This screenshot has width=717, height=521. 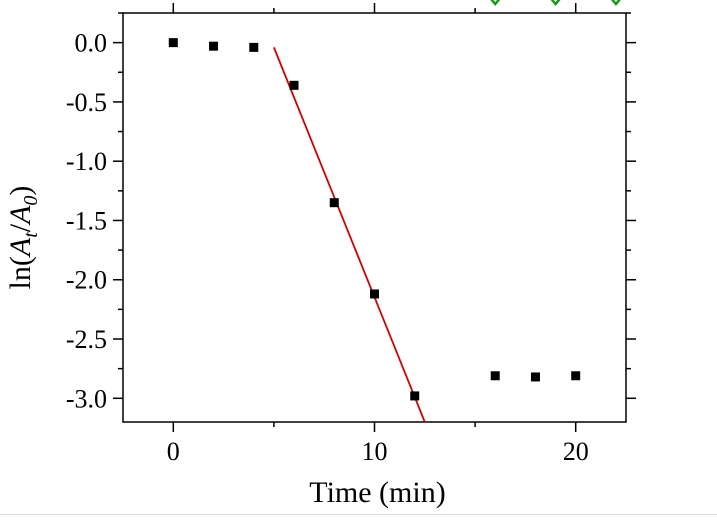 I want to click on x-tick-label: 20, so click(x=576, y=451).